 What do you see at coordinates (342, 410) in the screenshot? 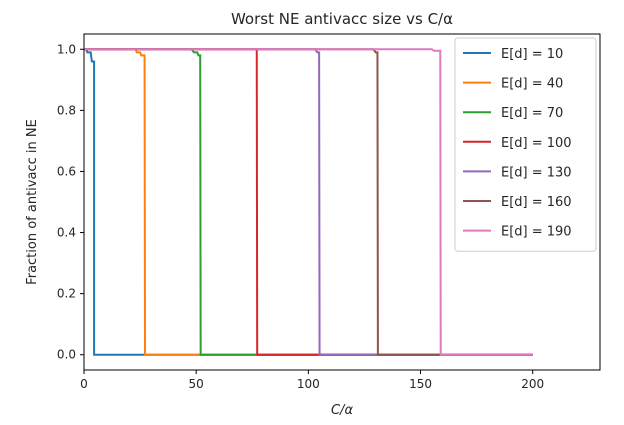
I see `x-axis-label: C/α` at bounding box center [342, 410].